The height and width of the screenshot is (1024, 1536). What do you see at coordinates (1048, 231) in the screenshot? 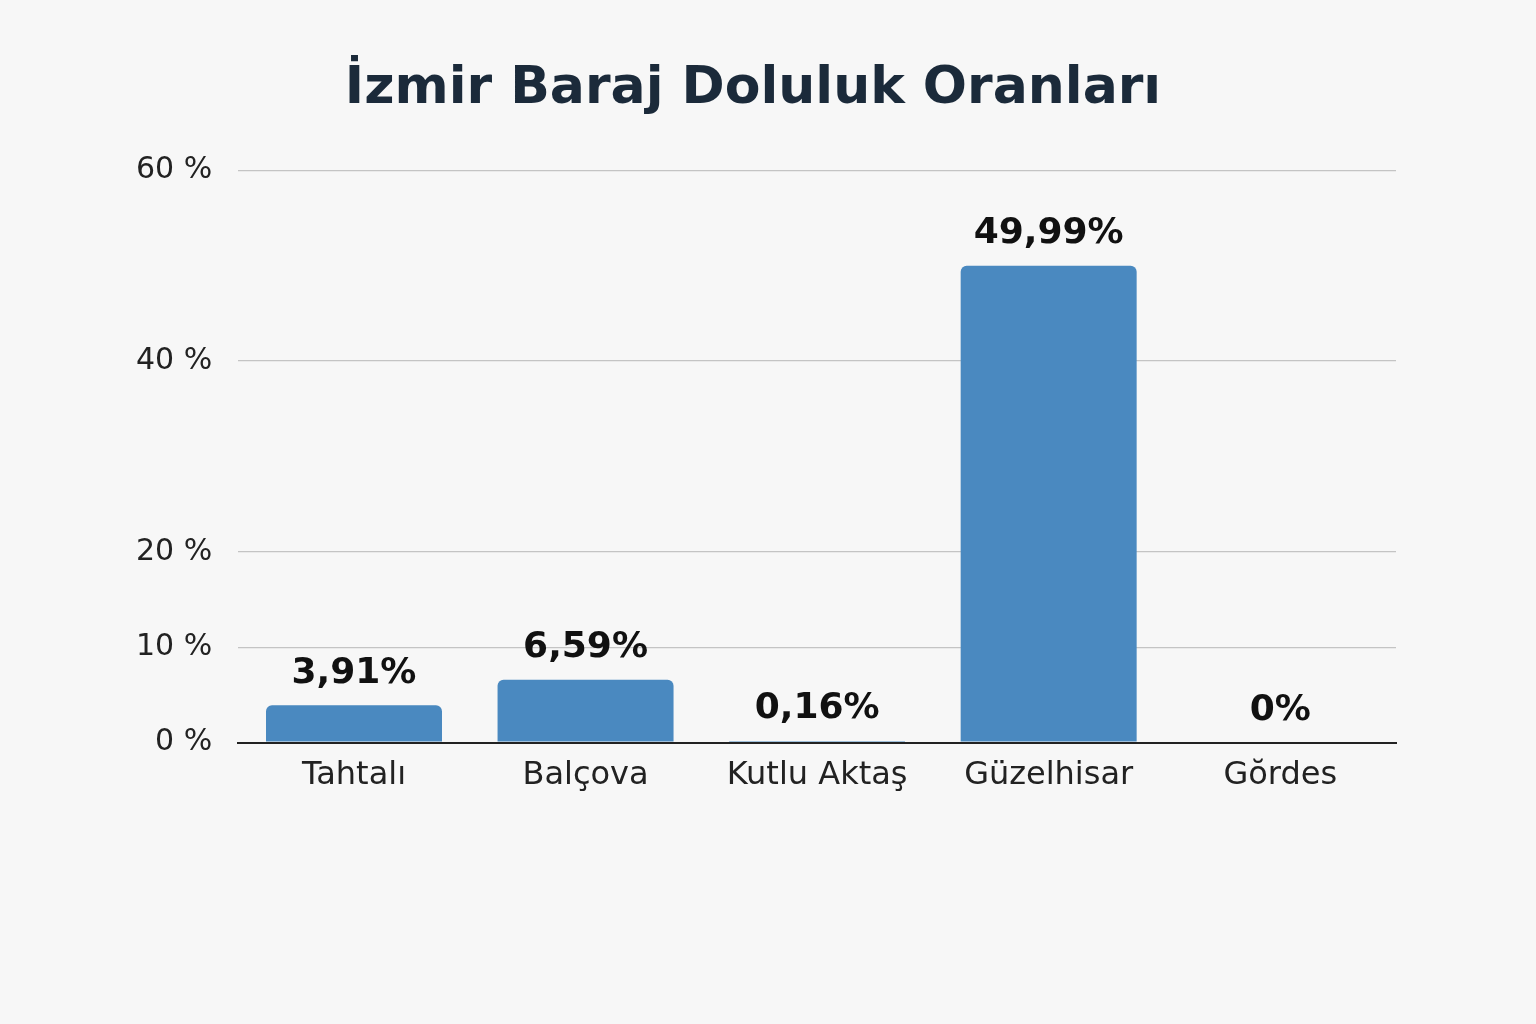
I see `data-label: 49,99%` at bounding box center [1048, 231].